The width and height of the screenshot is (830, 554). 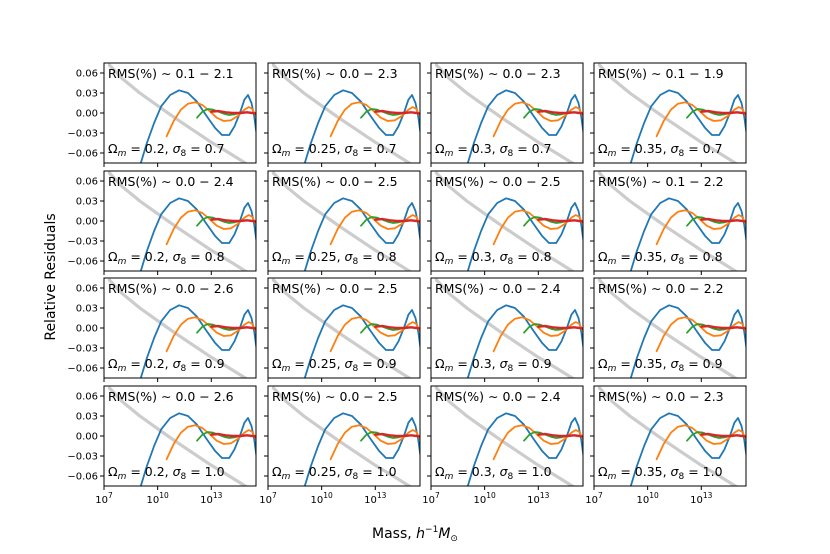 What do you see at coordinates (493, 473) in the screenshot?
I see `cosmology-params: Ωm = 0.3, σ8 = 1.0` at bounding box center [493, 473].